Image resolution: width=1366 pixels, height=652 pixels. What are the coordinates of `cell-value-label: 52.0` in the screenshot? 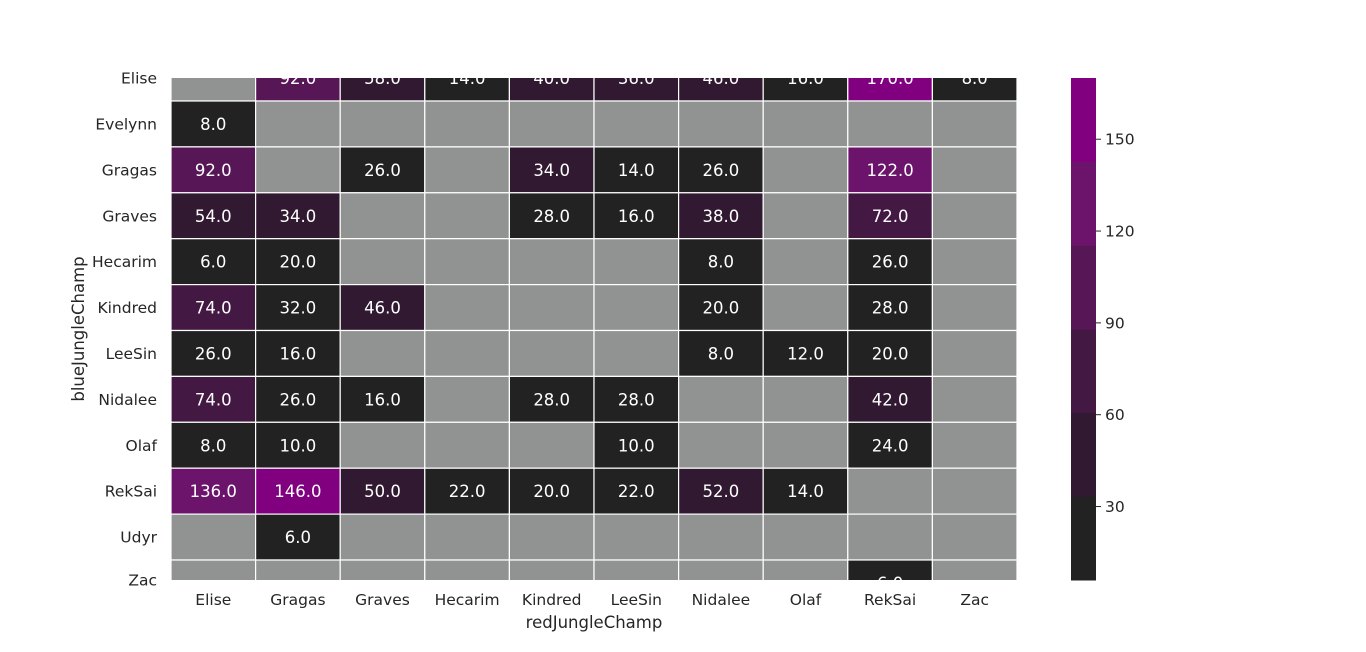 It's located at (721, 491).